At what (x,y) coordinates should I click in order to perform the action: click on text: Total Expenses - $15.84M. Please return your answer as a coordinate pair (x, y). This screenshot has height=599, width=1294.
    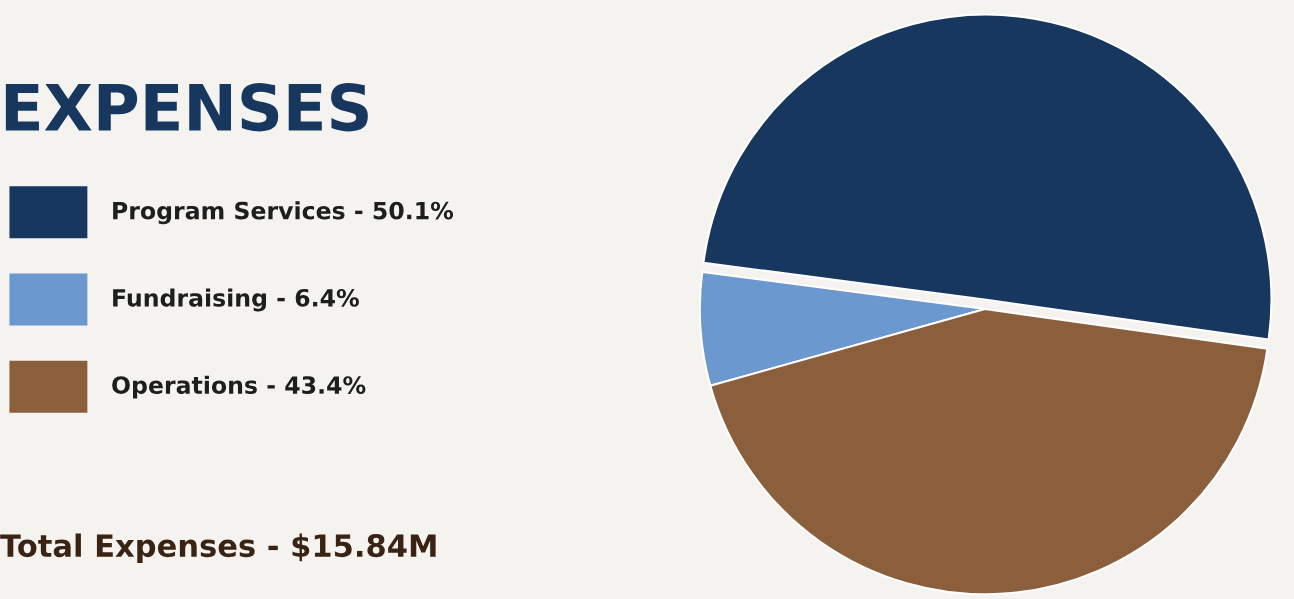
    Looking at the image, I should click on (218, 548).